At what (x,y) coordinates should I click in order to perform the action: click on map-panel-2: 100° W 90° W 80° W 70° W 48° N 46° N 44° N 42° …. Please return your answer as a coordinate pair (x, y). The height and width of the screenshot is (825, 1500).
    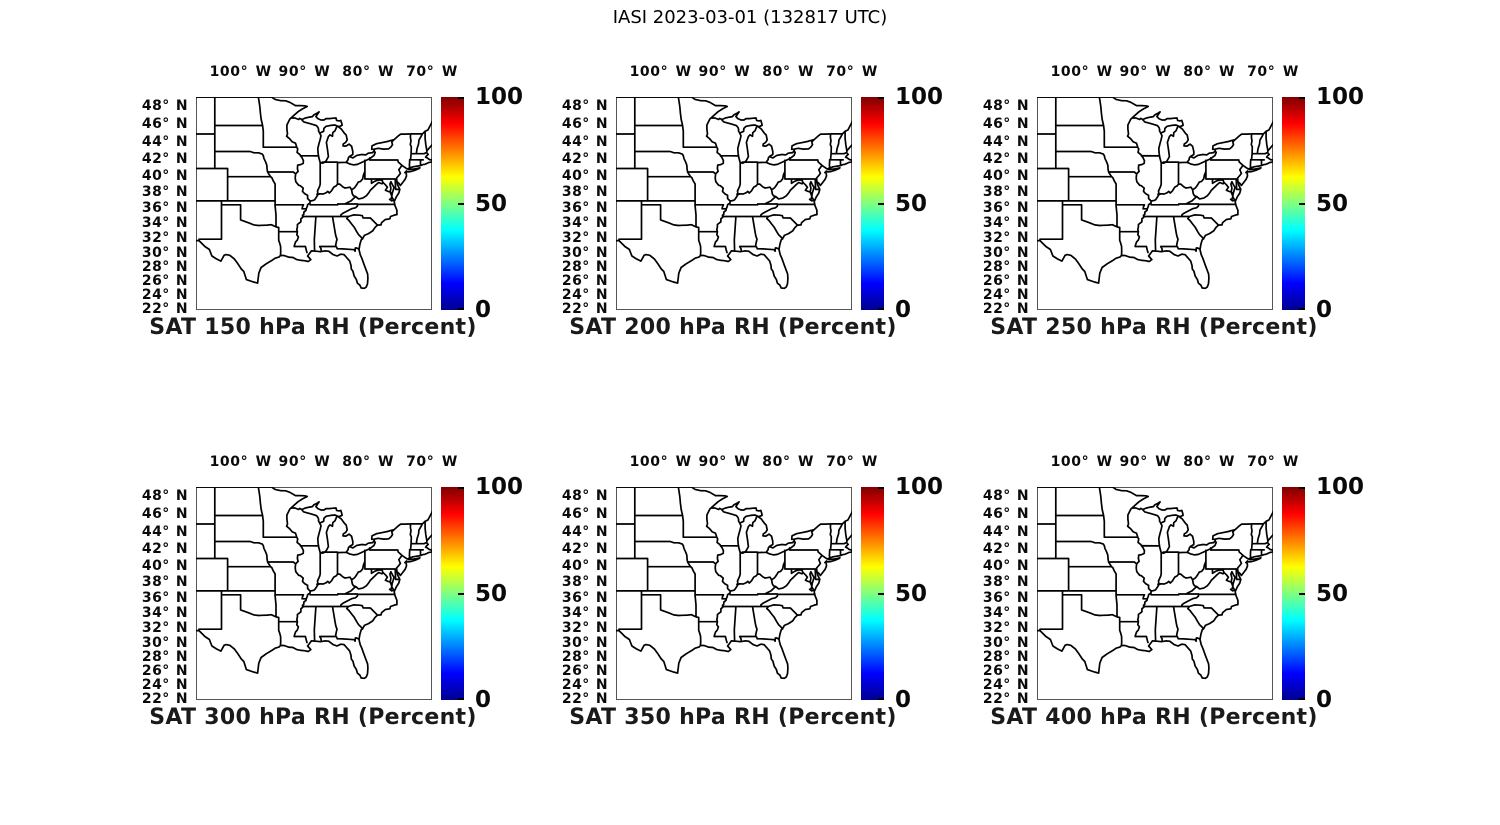
    Looking at the image, I should click on (751, 208).